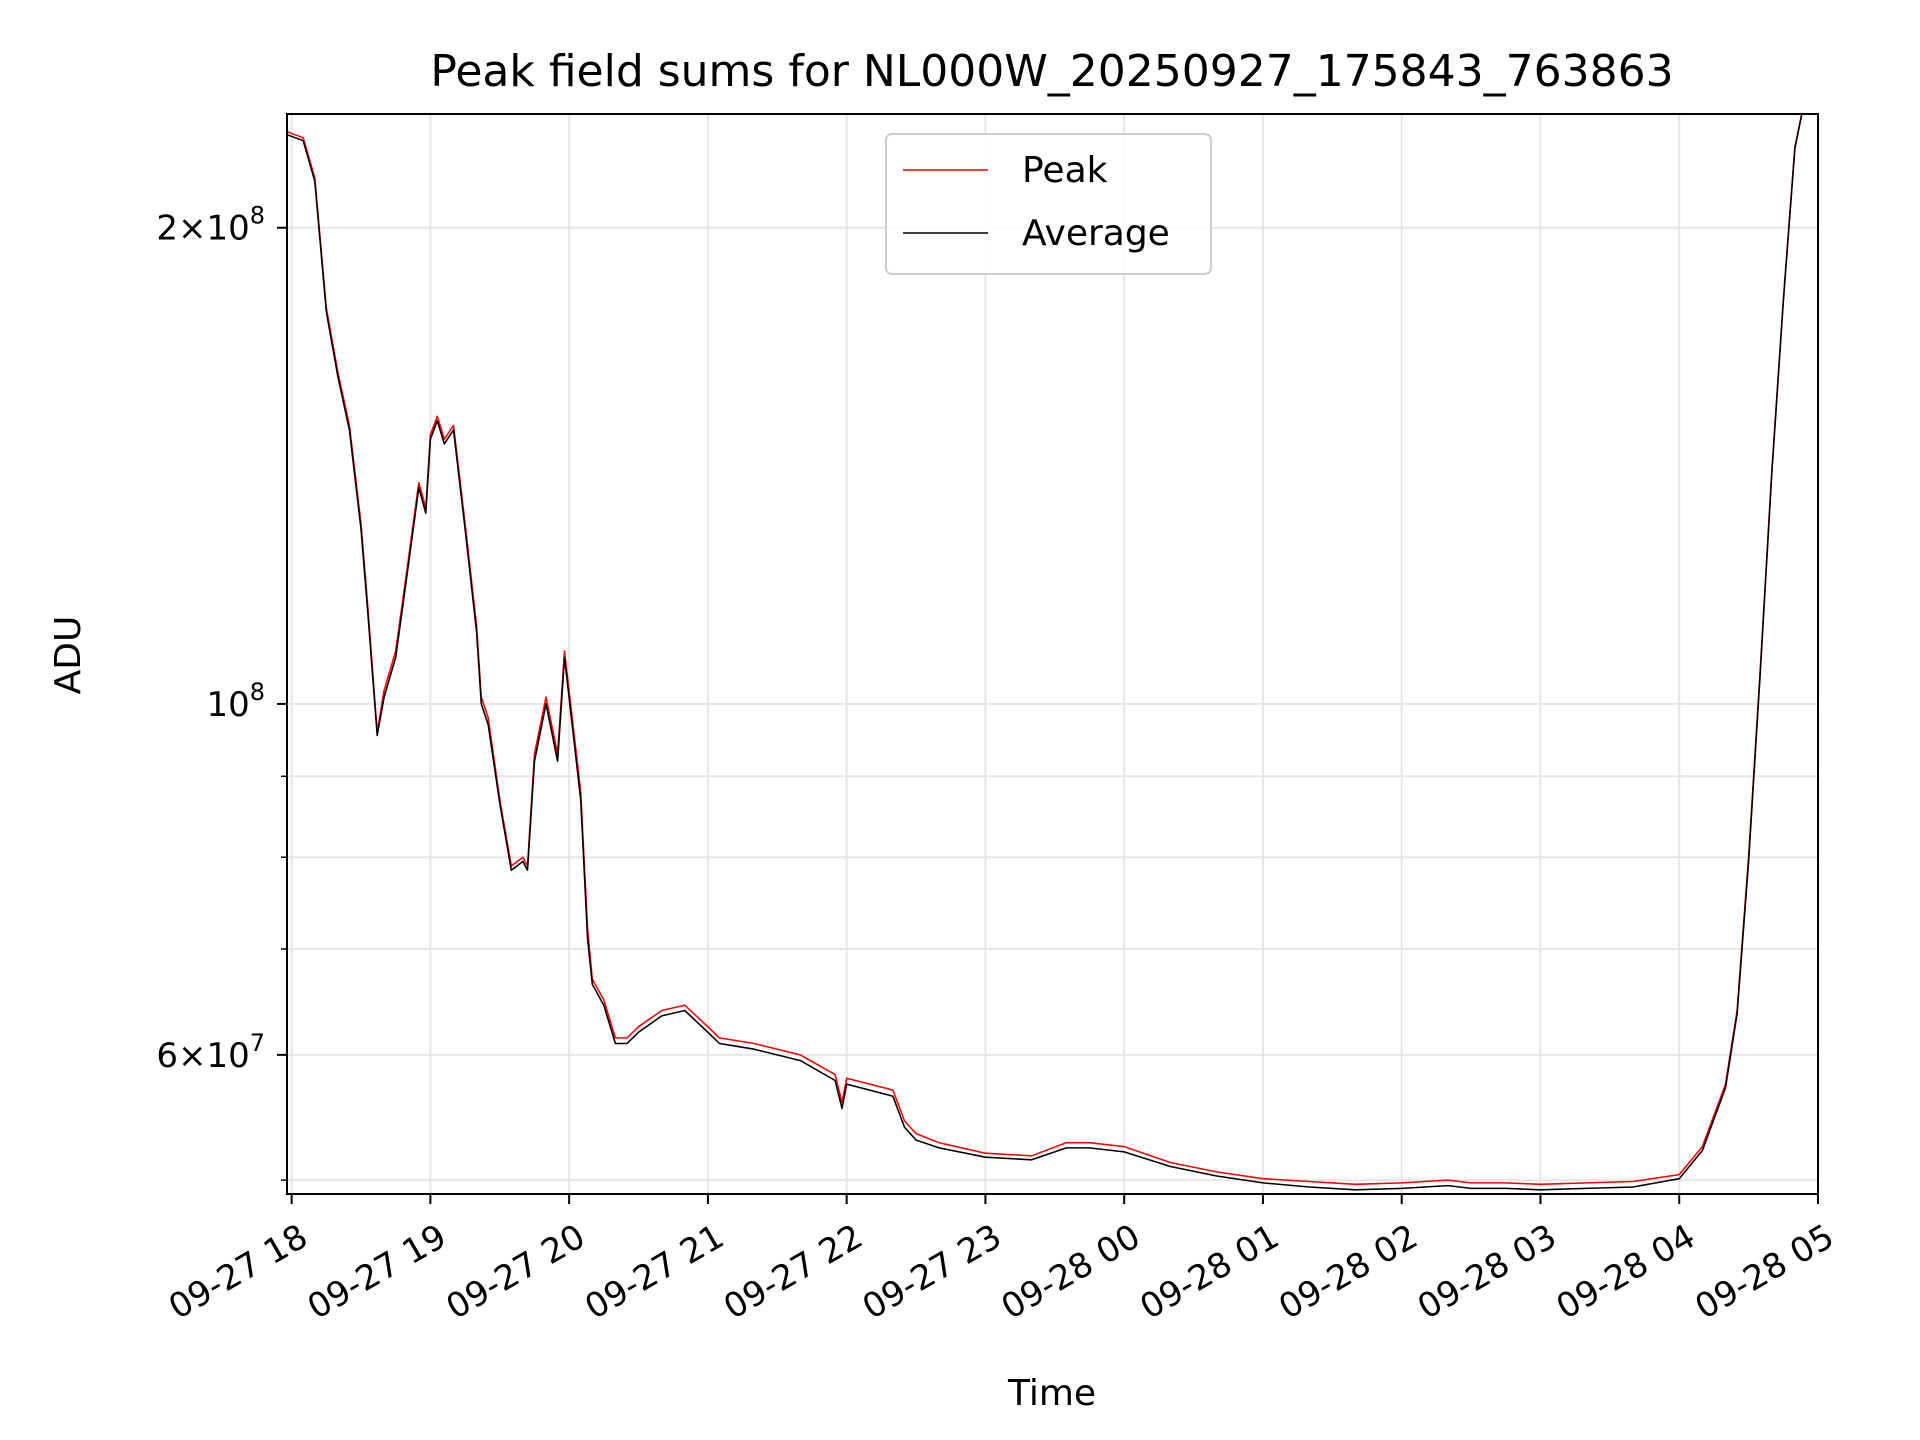  I want to click on y-axis-label: ADU, so click(68, 655).